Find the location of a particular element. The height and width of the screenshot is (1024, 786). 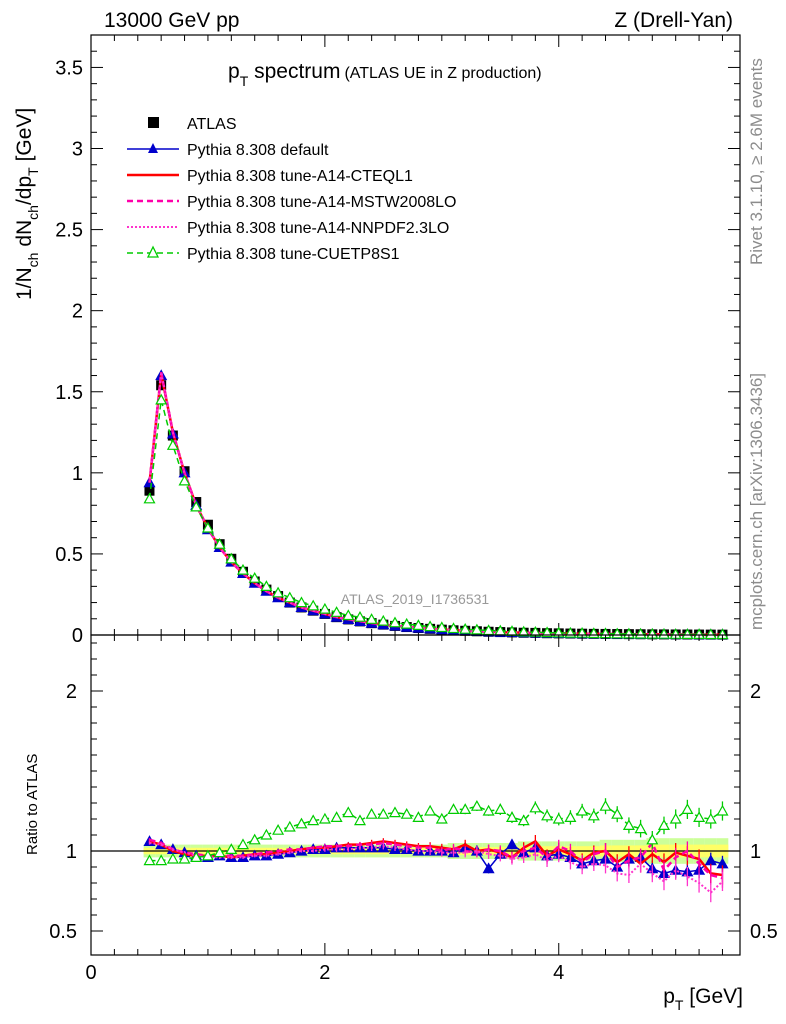

legend-label-cteql1: Pythia 8.308 tune-A14-CTEQL1 is located at coordinates (300, 176).